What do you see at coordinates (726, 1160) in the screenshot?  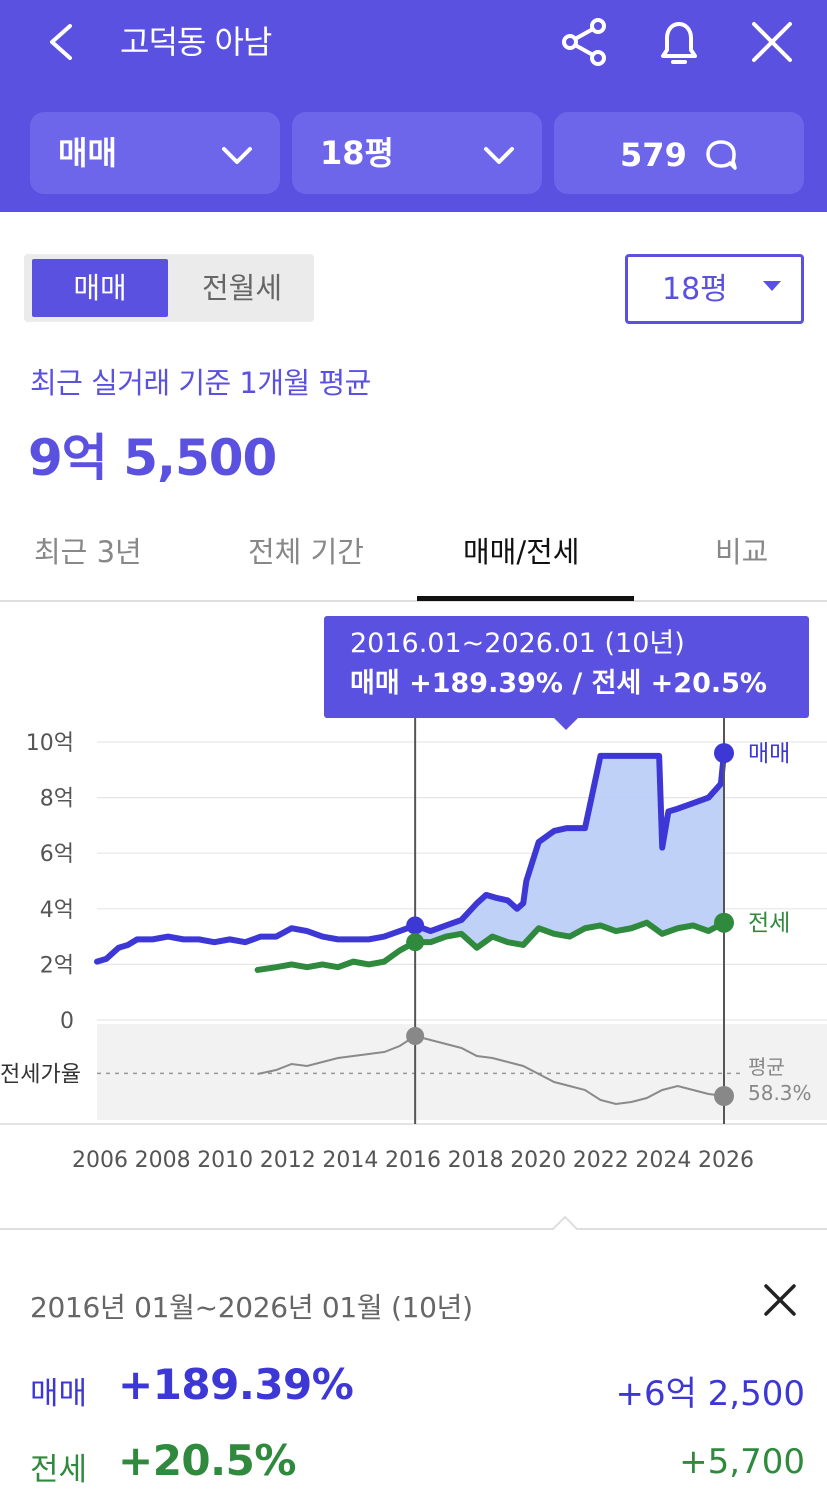 I see `x-tick-label: 2026` at bounding box center [726, 1160].